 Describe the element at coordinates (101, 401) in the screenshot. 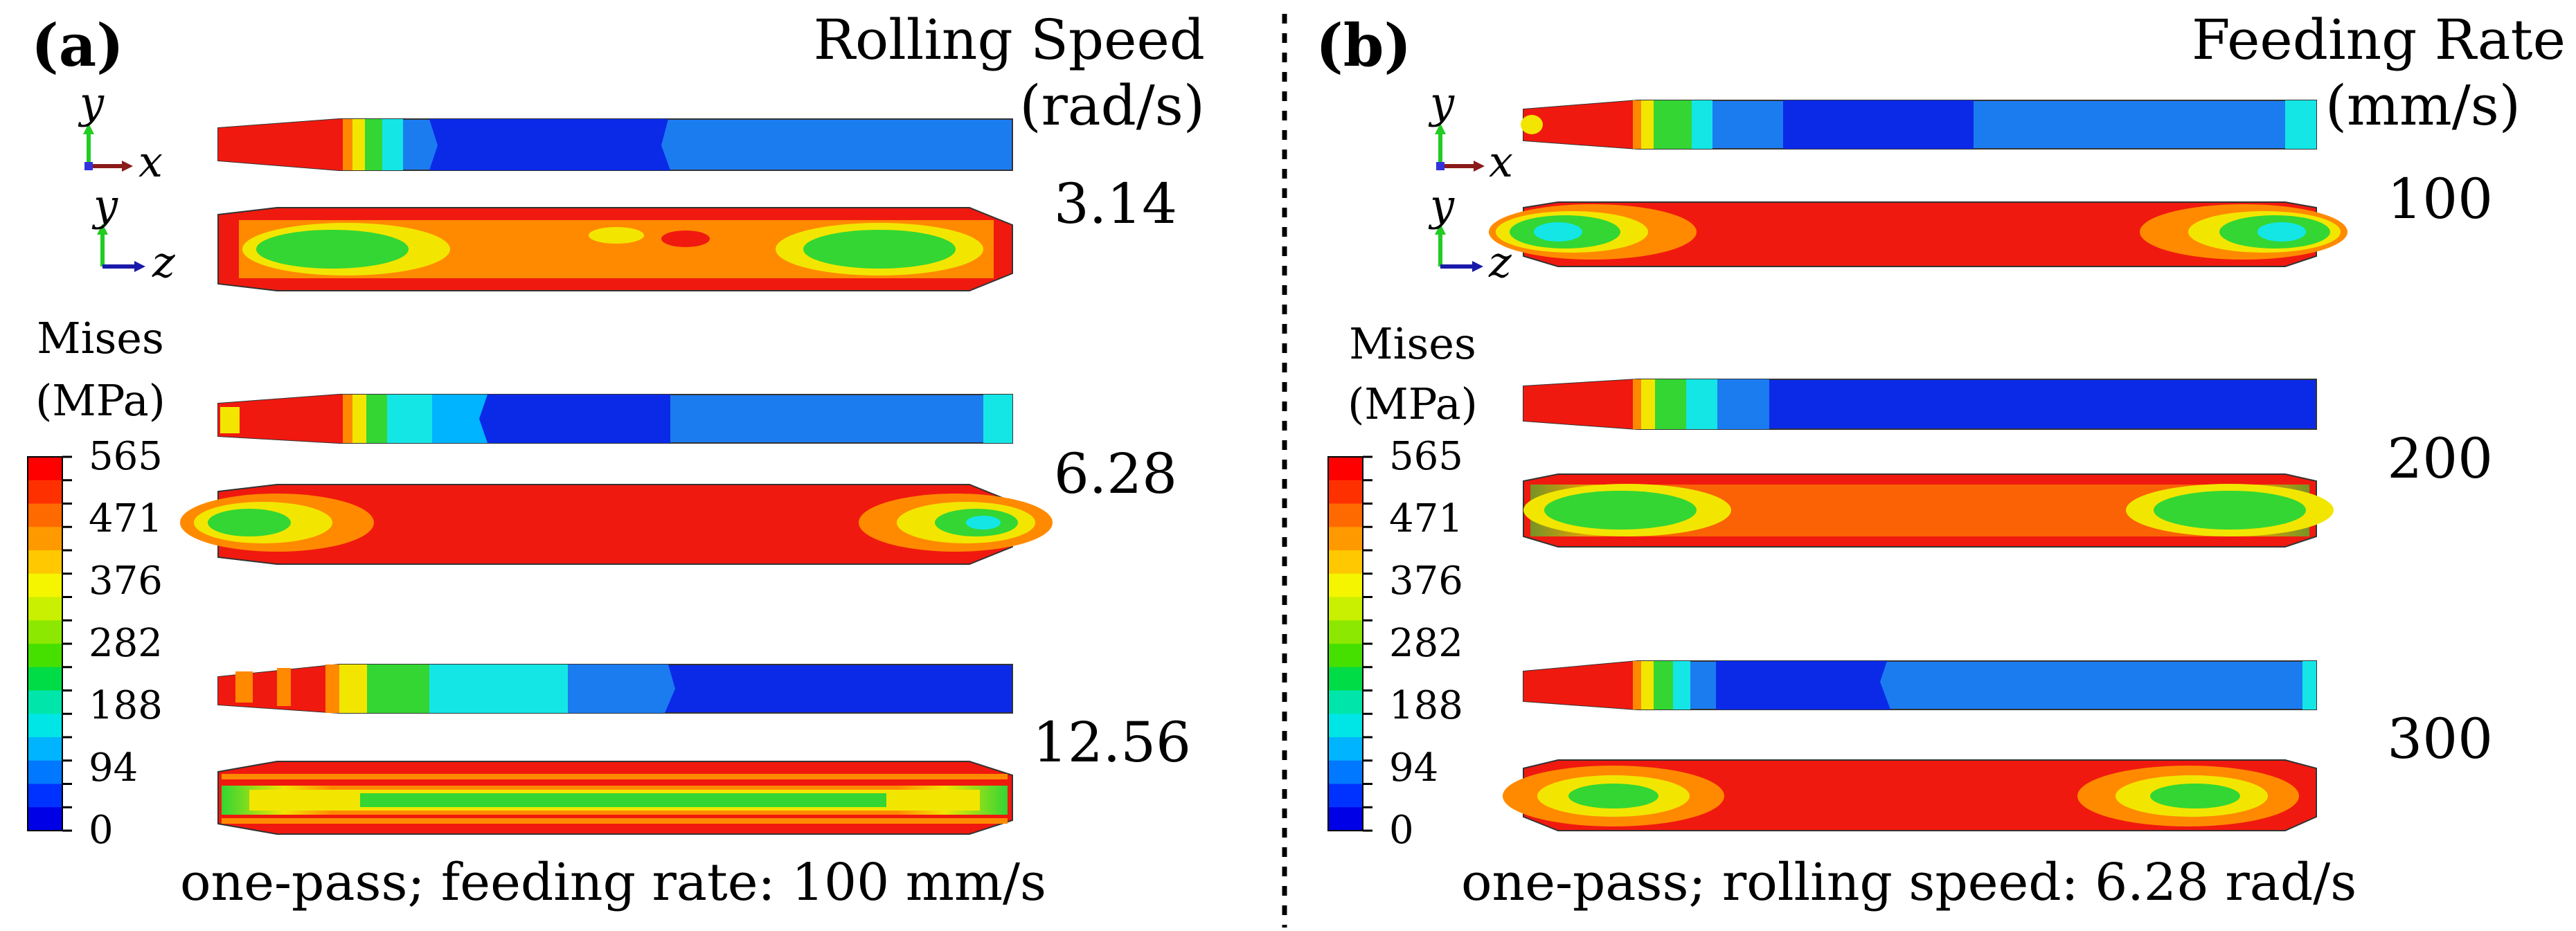

I see `colorbar-a-title-line2: (MPa)` at that location.